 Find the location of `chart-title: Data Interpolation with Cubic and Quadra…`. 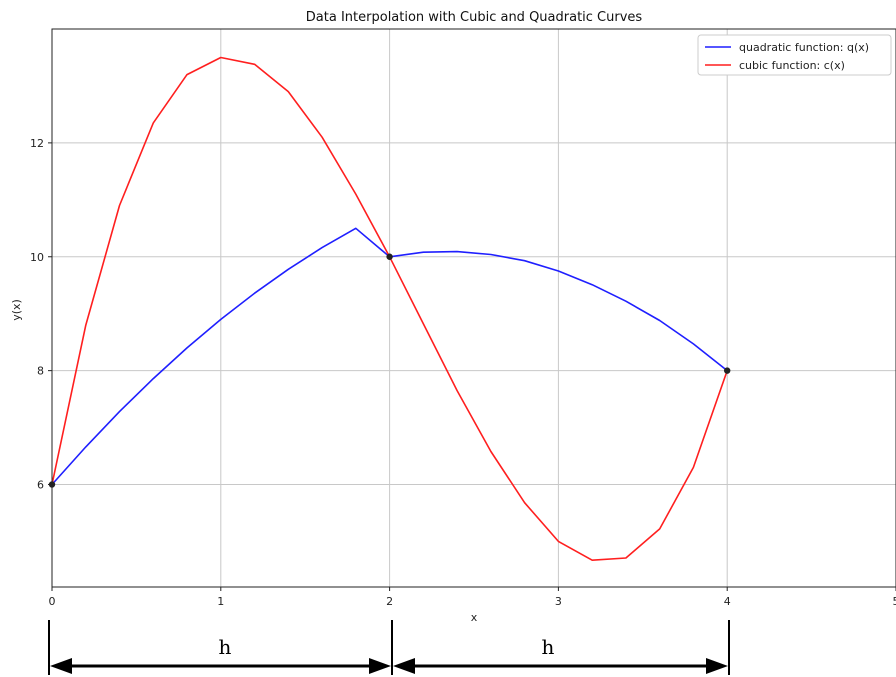

chart-title: Data Interpolation with Cubic and Quadra… is located at coordinates (474, 17).